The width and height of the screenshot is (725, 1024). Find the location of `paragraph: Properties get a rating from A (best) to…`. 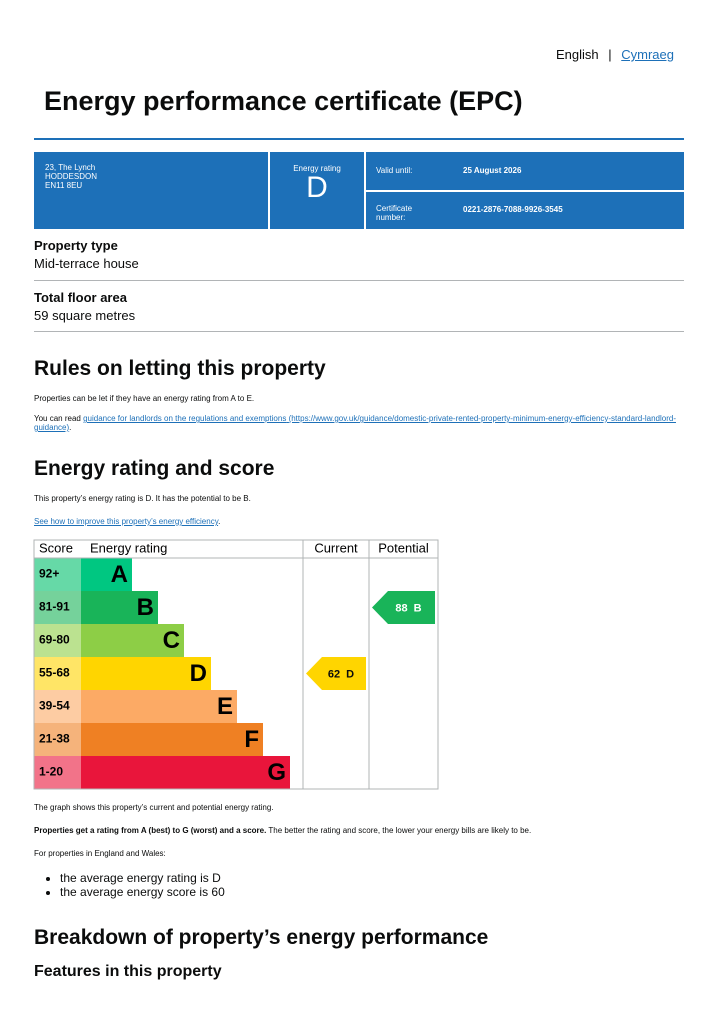

paragraph: Properties get a rating from A (best) to… is located at coordinates (282, 830).